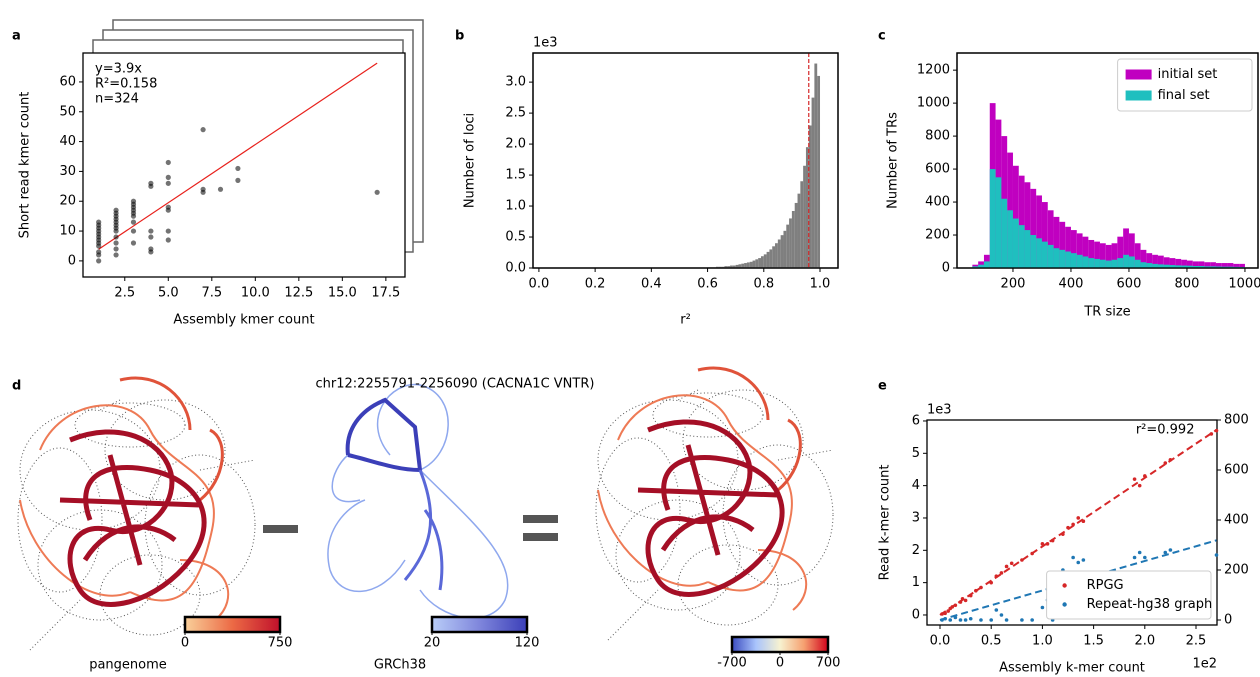  Describe the element at coordinates (707, 284) in the screenshot. I see `x-tick-label: 0.6` at that location.